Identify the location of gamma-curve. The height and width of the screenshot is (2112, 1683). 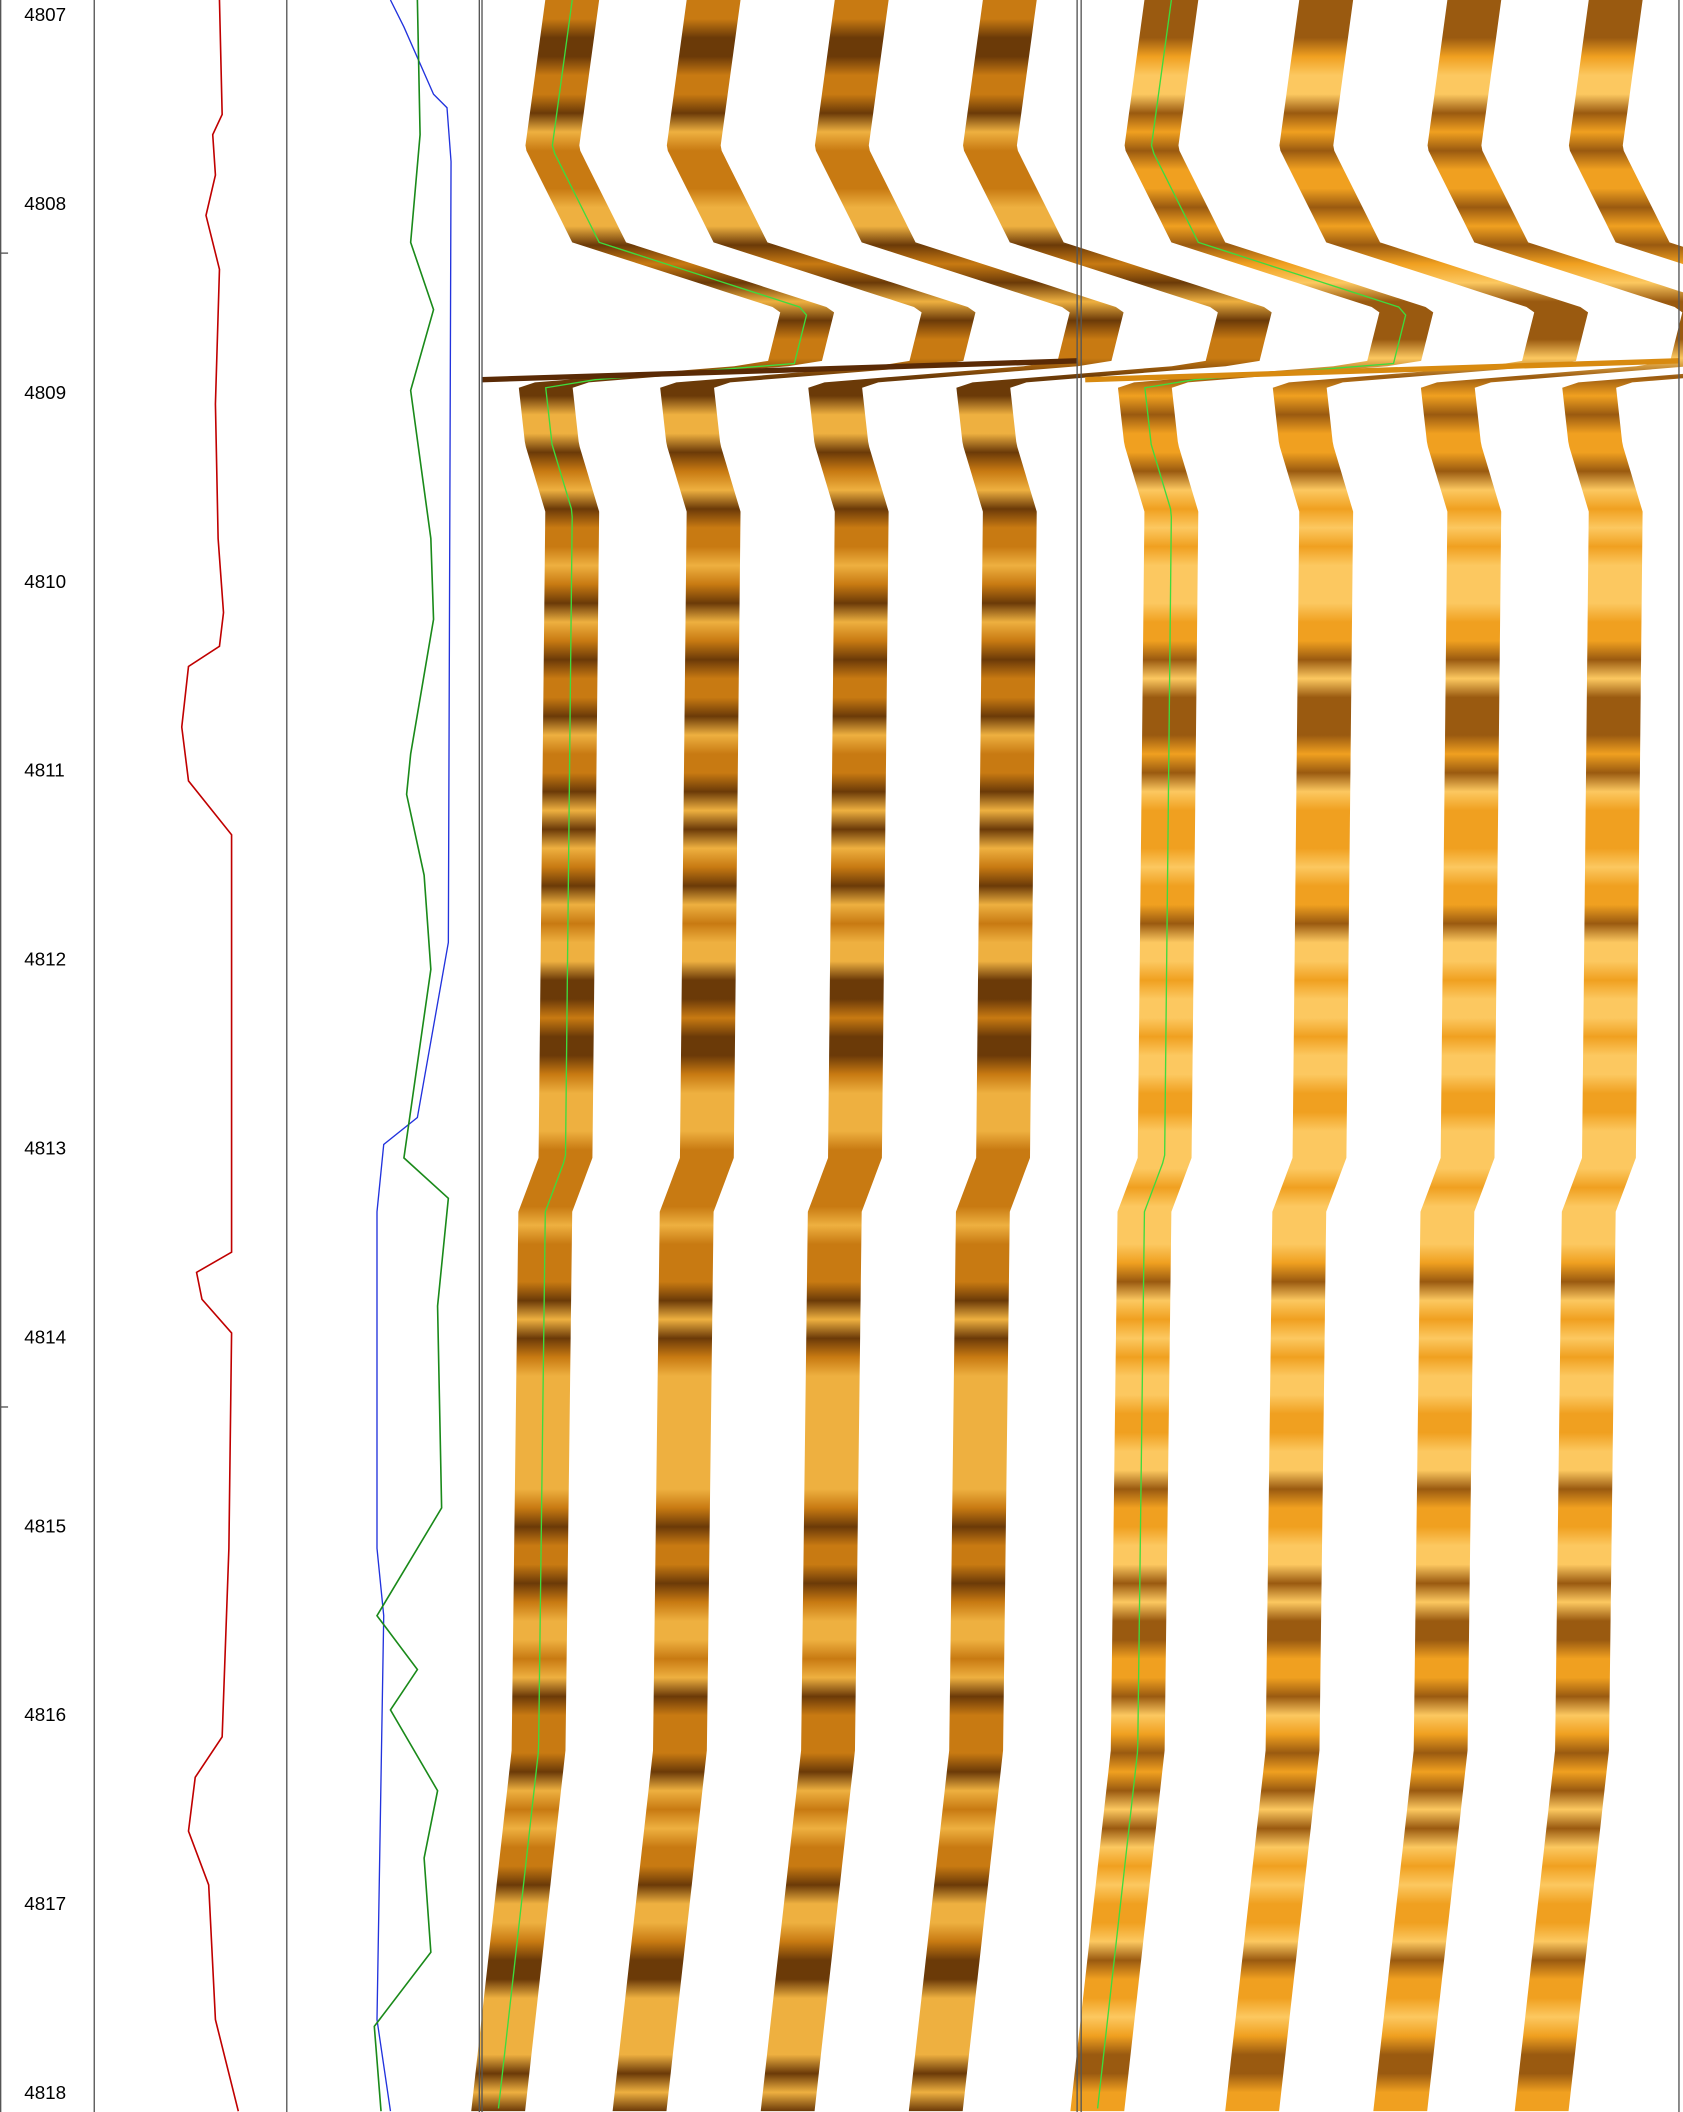
(210, 1056).